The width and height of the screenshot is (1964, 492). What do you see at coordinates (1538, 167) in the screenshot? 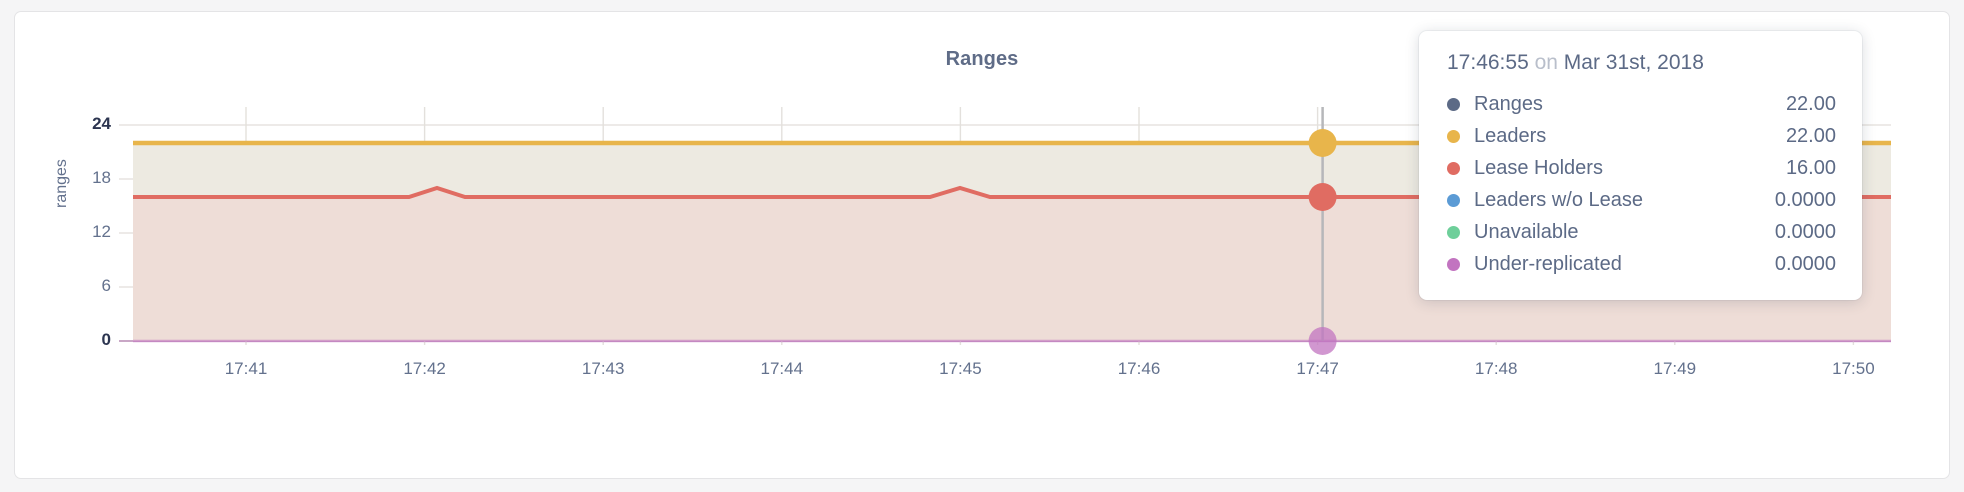
I see `tooltip-series-label: Lease Holders` at bounding box center [1538, 167].